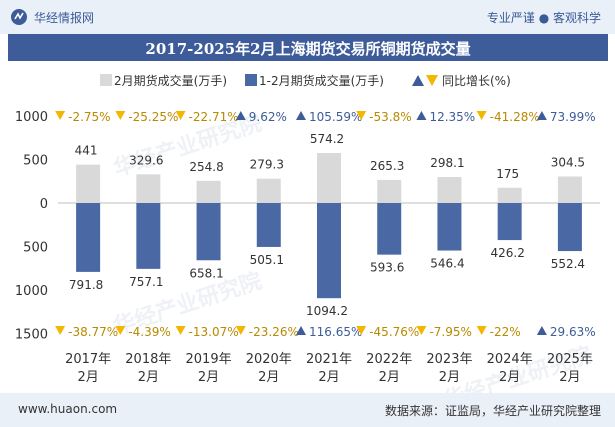  What do you see at coordinates (507, 174) in the screenshot?
I see `data-label-monthly: 175` at bounding box center [507, 174].